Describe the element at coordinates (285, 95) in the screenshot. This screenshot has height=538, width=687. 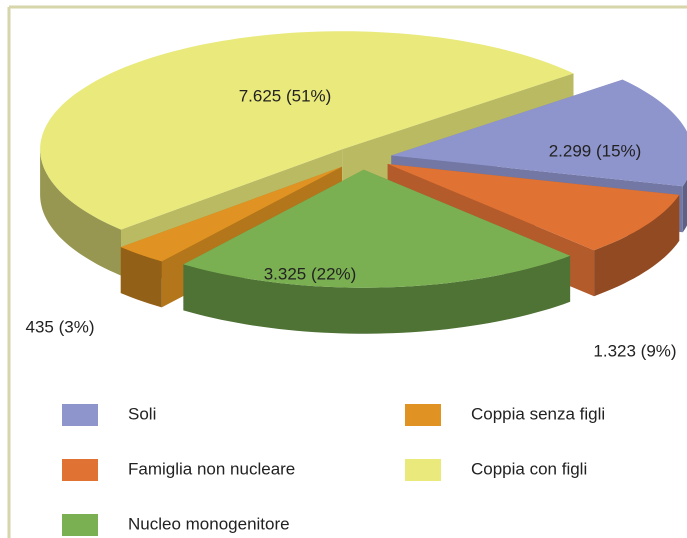
I see `data-label: 7.625 (51%)` at that location.